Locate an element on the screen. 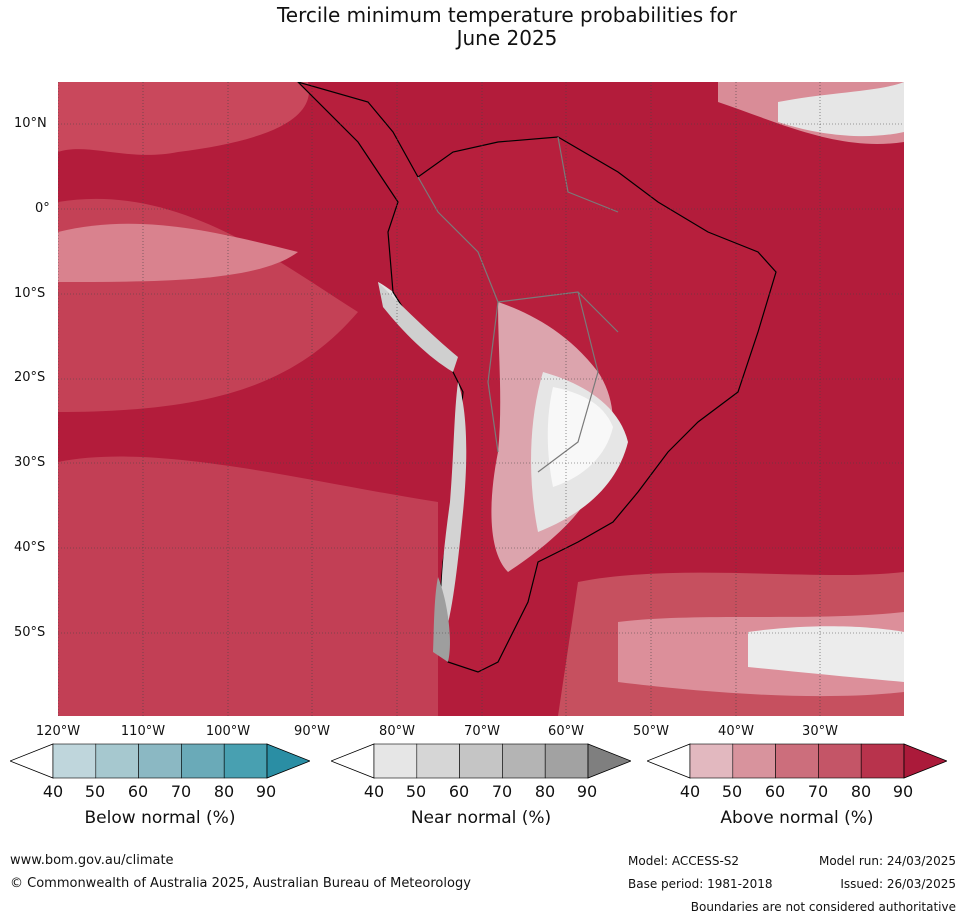 This screenshot has width=965, height=919. above-region-light is located at coordinates (178, 252).